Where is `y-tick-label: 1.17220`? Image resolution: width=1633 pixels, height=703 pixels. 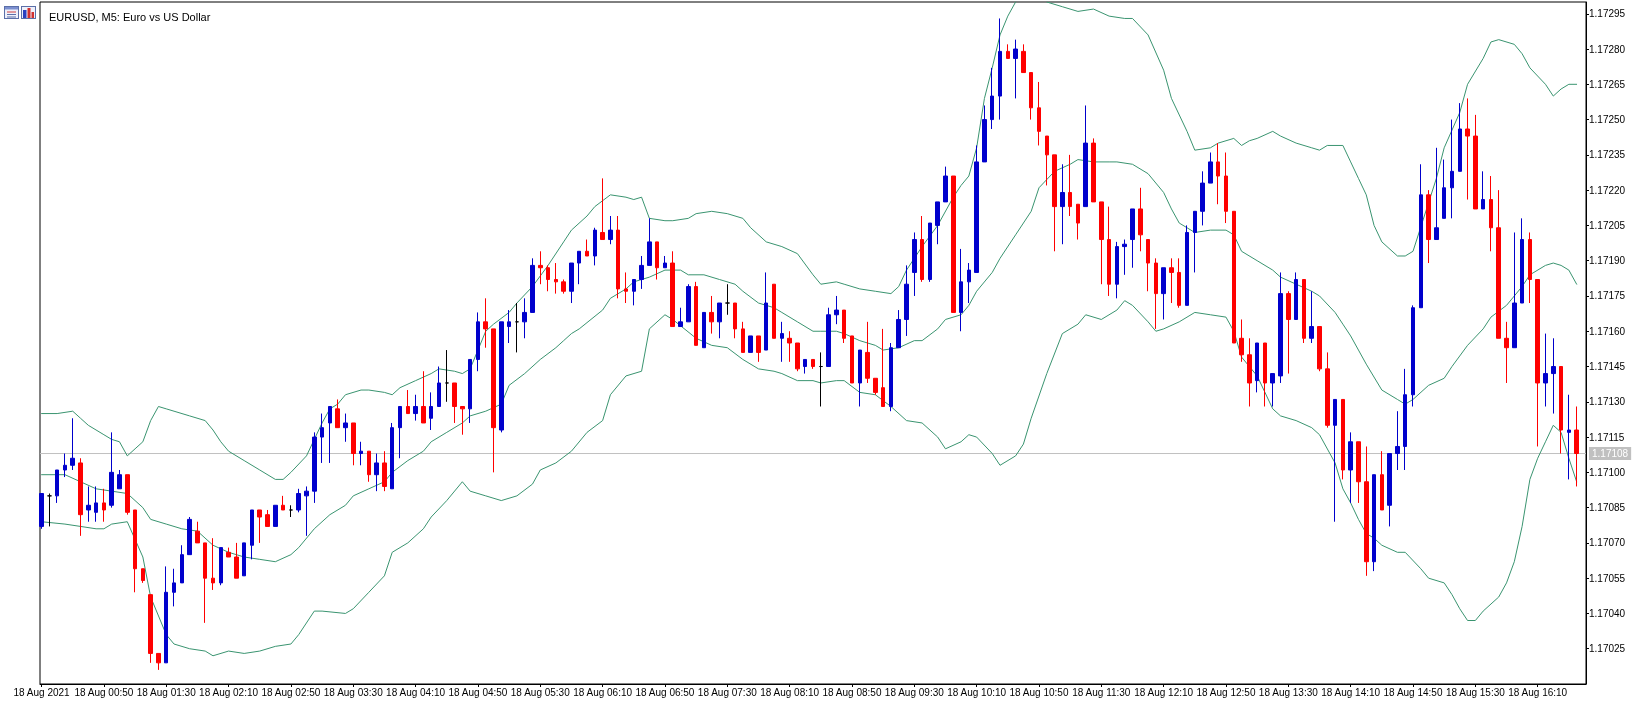
y-tick-label: 1.17220 is located at coordinates (1607, 190).